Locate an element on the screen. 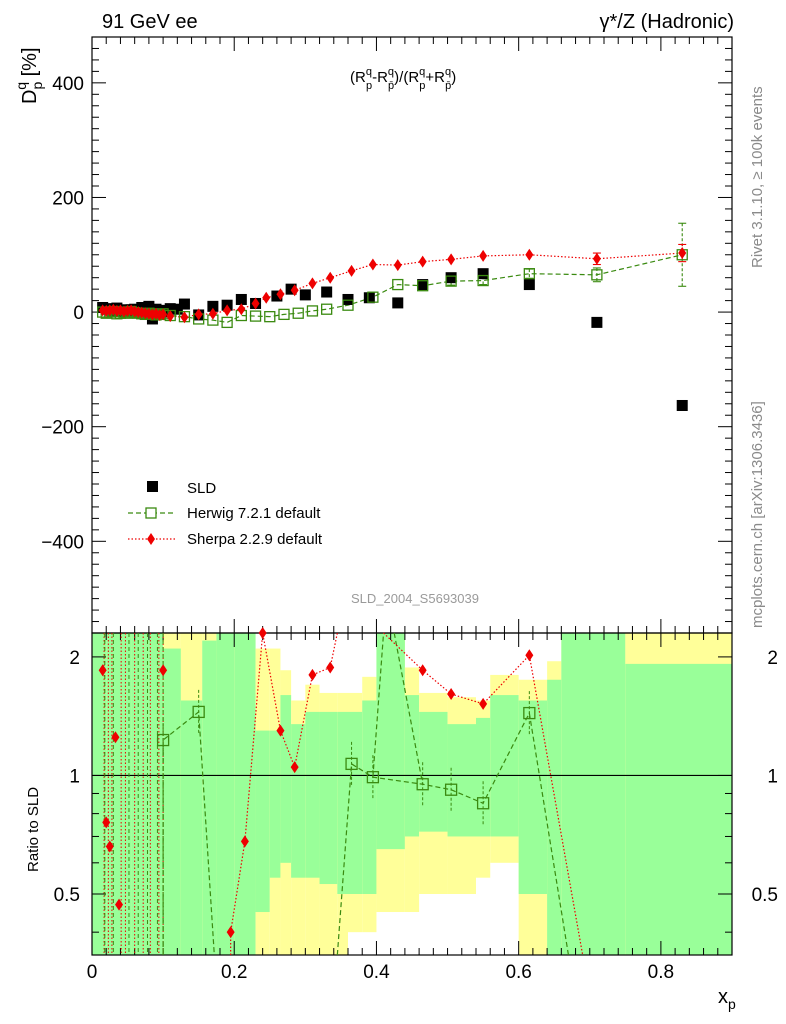 This screenshot has width=786, height=1024. ratio-tick-label-right: 1 is located at coordinates (772, 776).